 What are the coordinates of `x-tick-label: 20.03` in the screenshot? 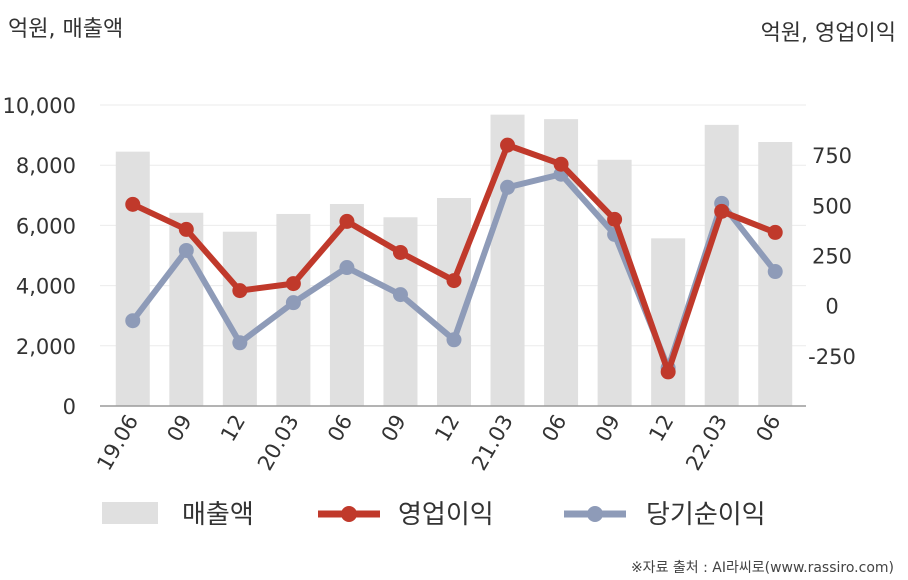 It's located at (278, 443).